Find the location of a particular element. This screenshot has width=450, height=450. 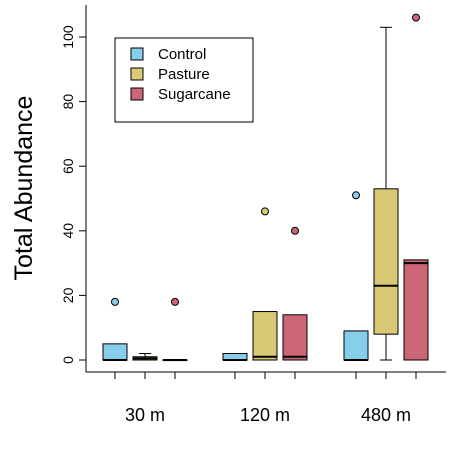

box-pasture-30m is located at coordinates (145, 357).